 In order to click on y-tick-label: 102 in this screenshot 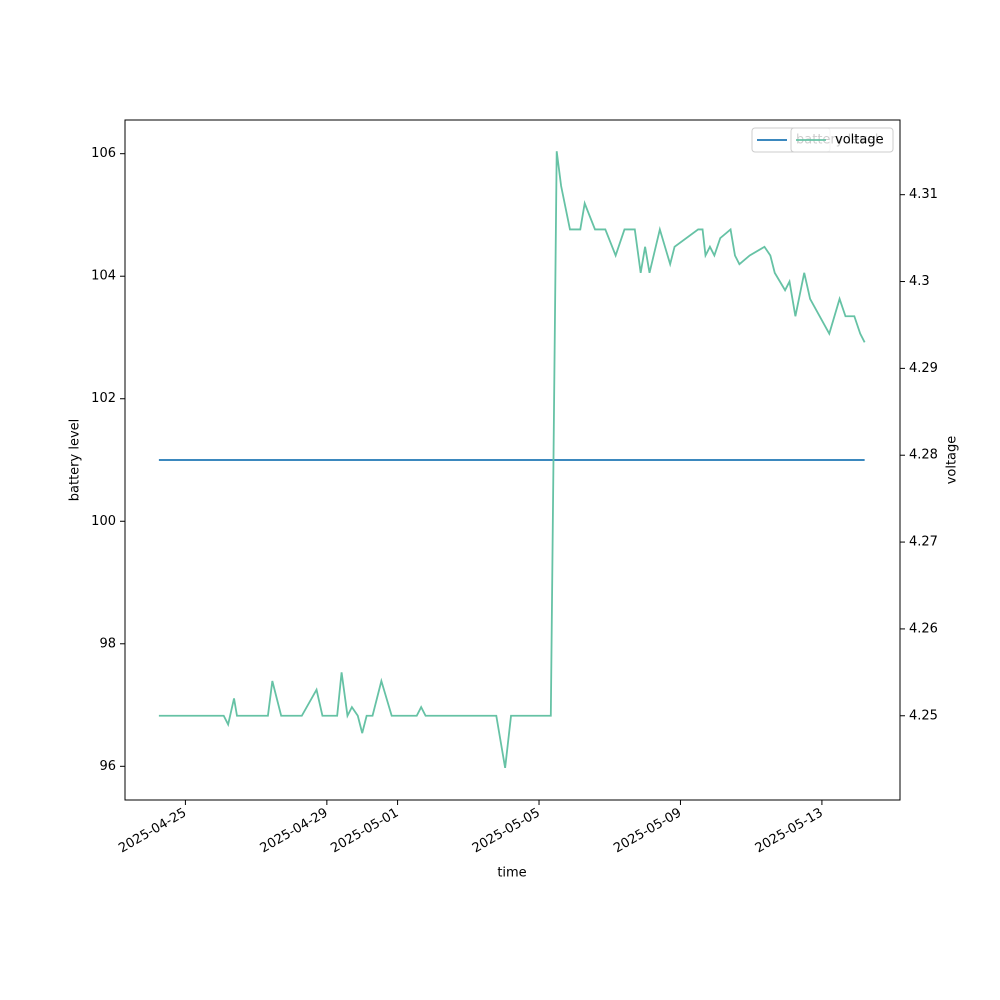, I will do `click(103, 398)`.